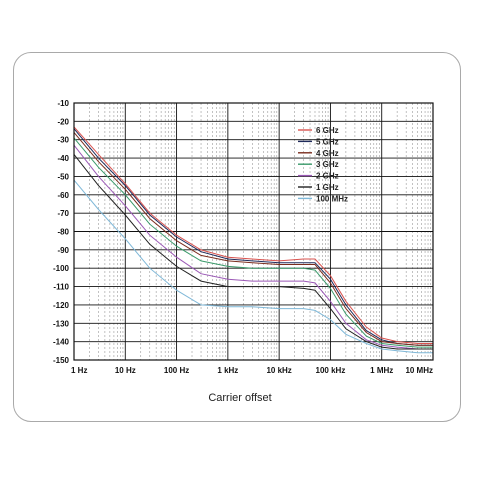  What do you see at coordinates (61, 305) in the screenshot?
I see `y-tick-label: -120` at bounding box center [61, 305].